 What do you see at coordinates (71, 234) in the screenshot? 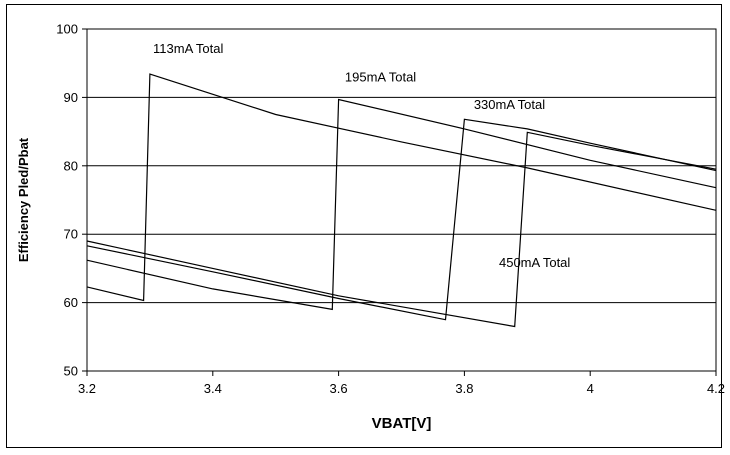
I see `y-tick-label: 70` at bounding box center [71, 234].